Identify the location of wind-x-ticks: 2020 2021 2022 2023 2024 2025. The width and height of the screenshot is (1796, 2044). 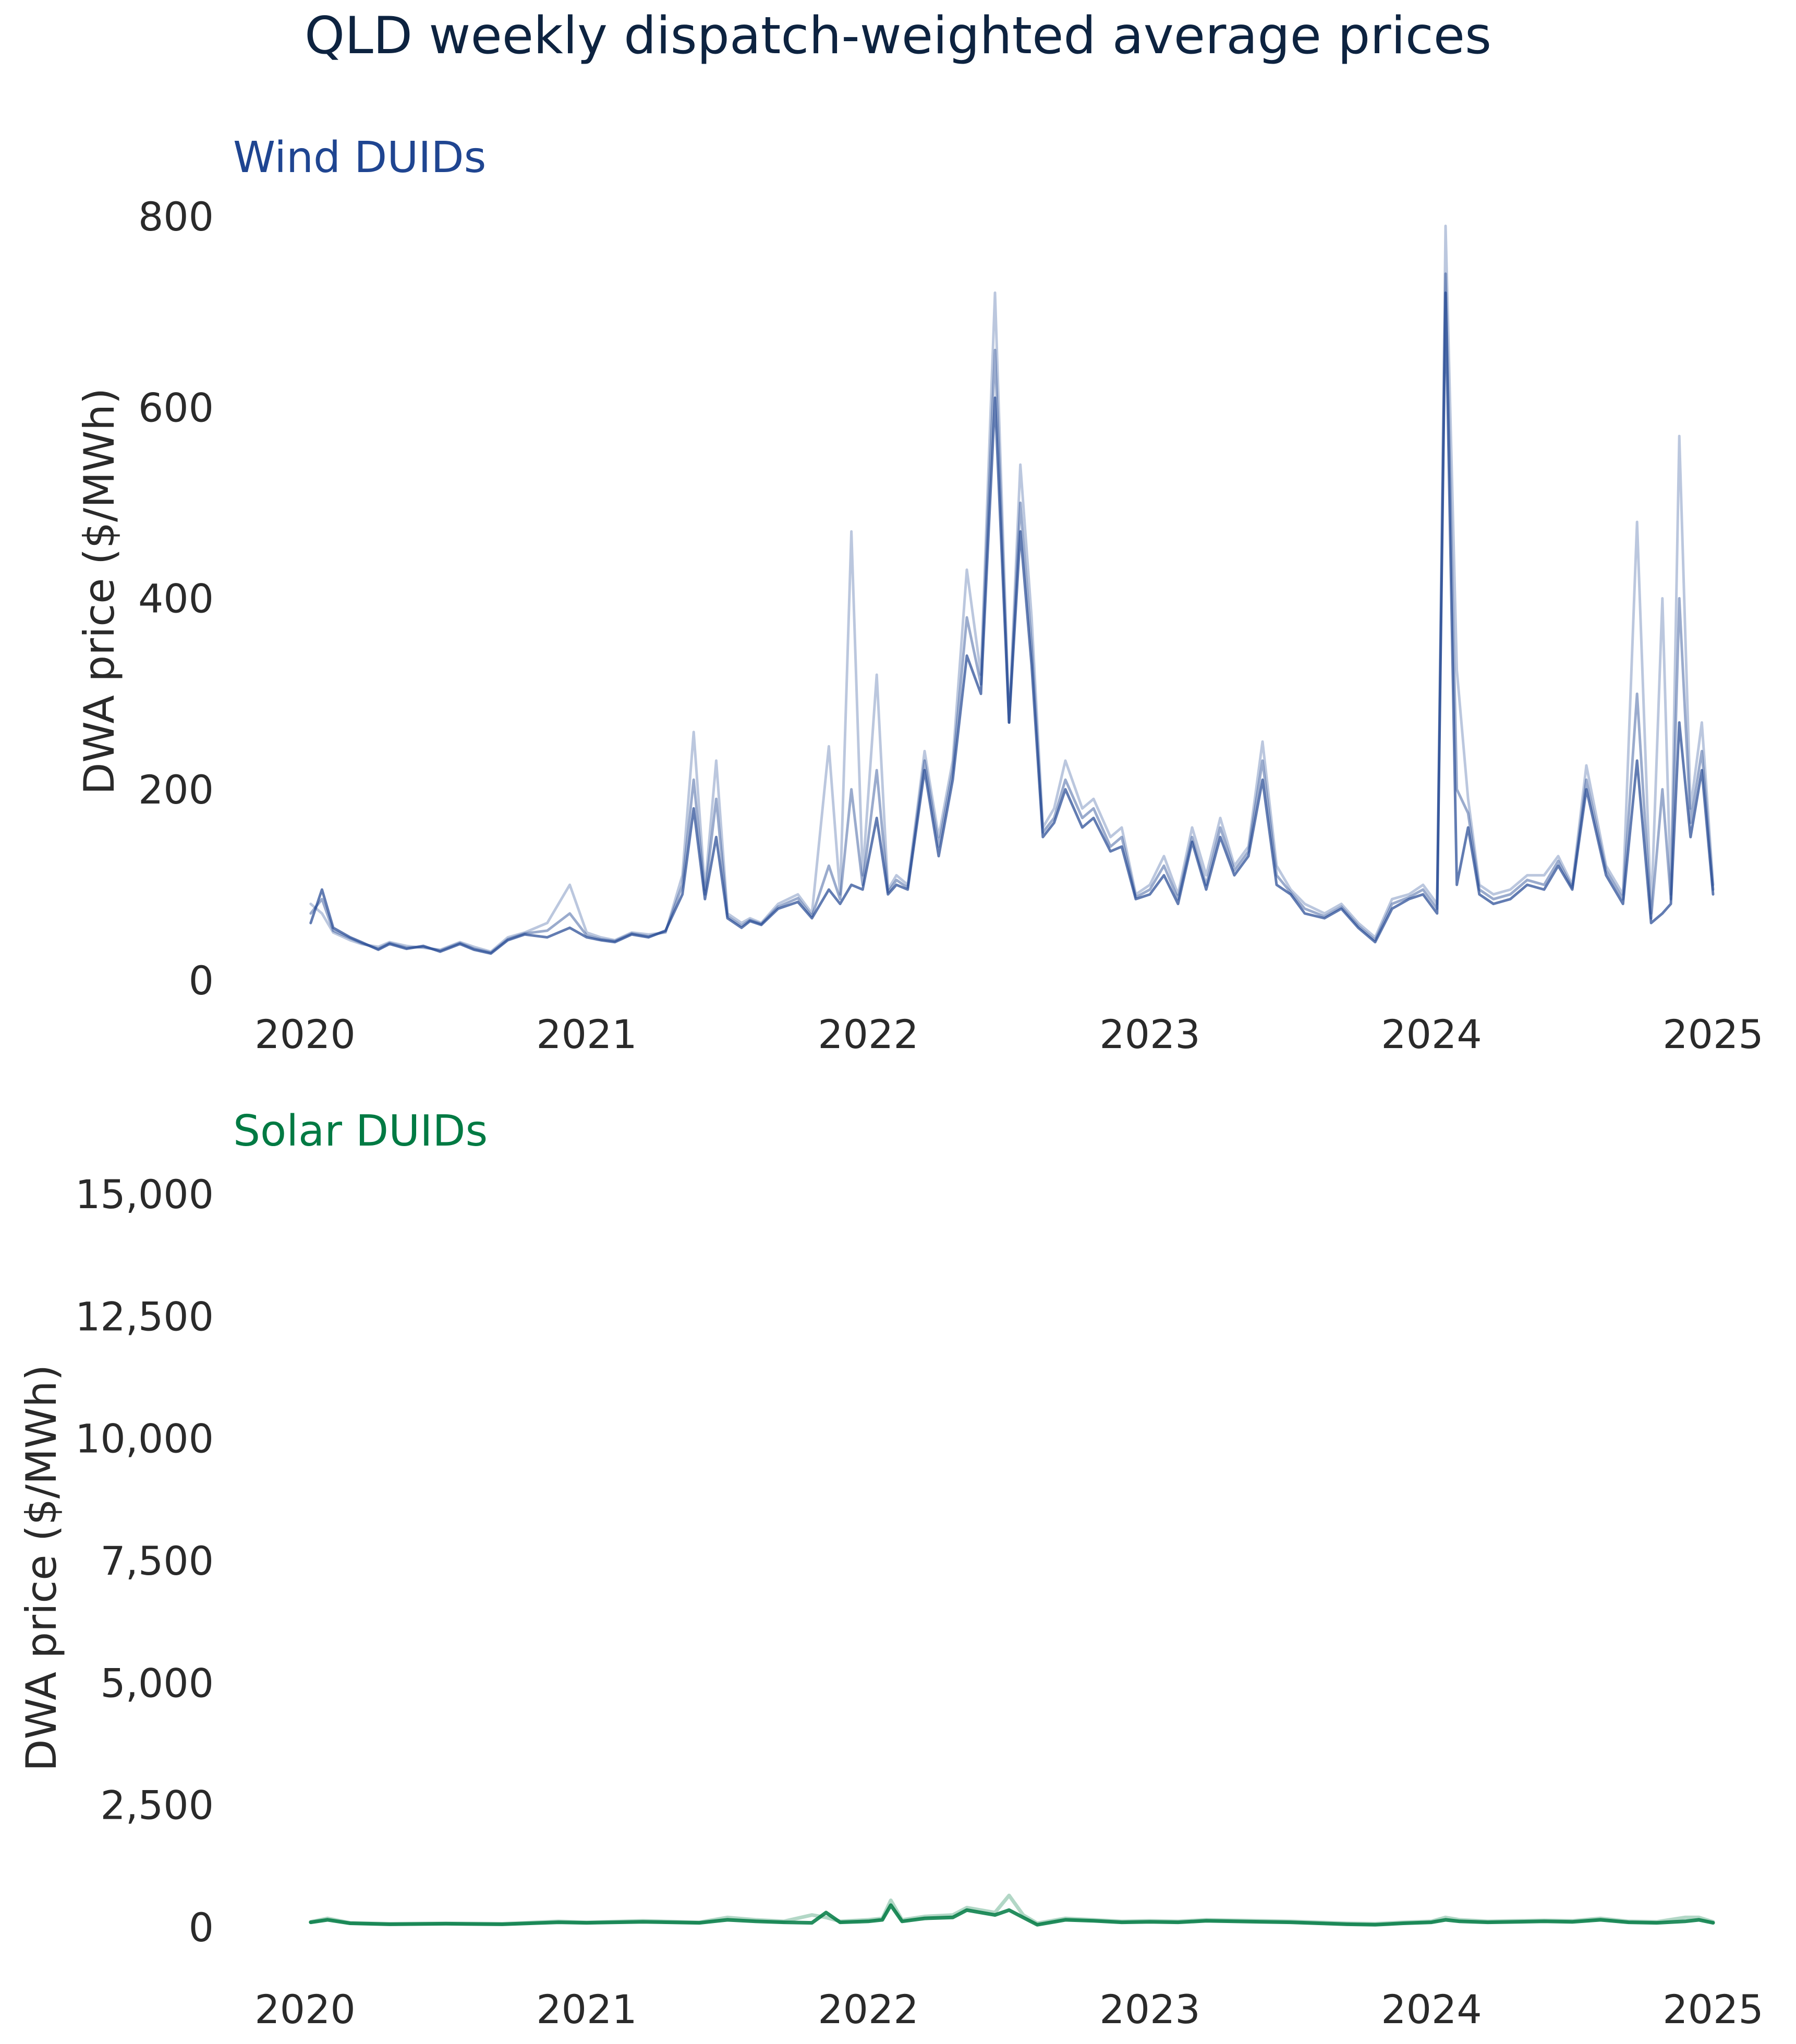
(1009, 1034).